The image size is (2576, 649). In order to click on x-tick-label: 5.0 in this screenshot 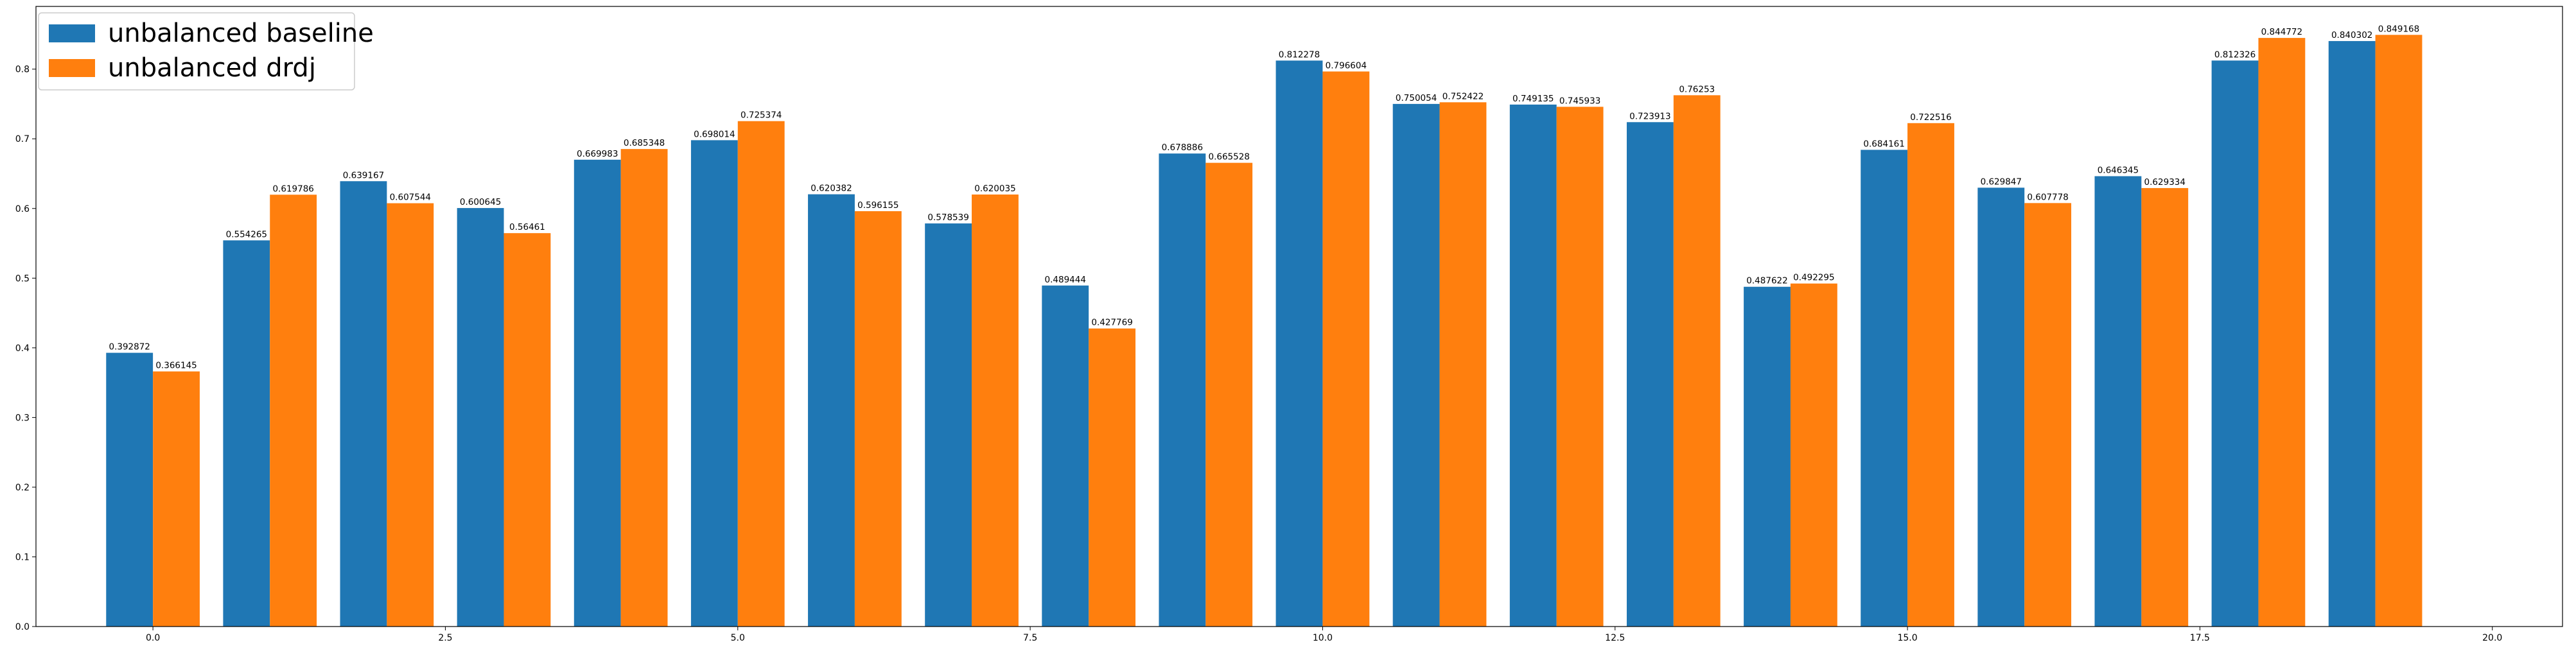, I will do `click(738, 638)`.